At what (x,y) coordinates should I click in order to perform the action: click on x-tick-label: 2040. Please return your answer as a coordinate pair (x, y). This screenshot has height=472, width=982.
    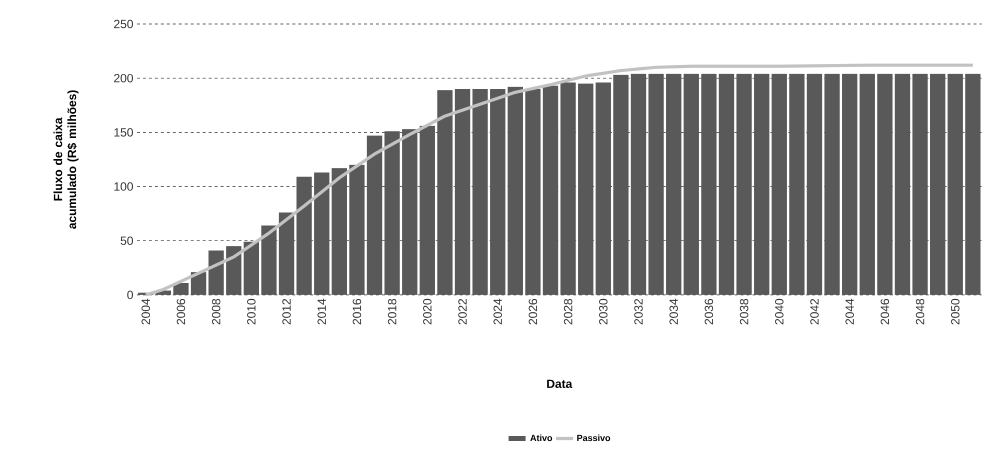
    Looking at the image, I should click on (779, 311).